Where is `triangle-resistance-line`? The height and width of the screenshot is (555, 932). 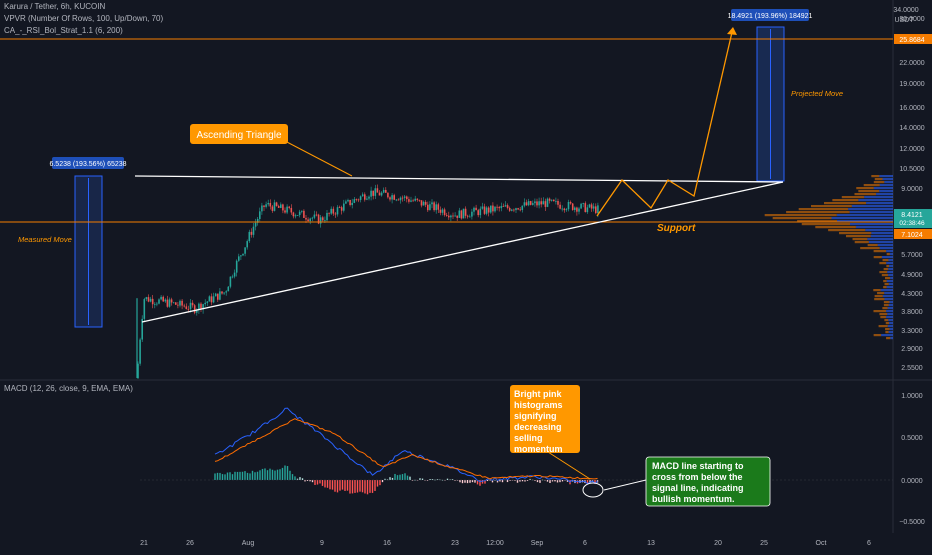 triangle-resistance-line is located at coordinates (459, 179).